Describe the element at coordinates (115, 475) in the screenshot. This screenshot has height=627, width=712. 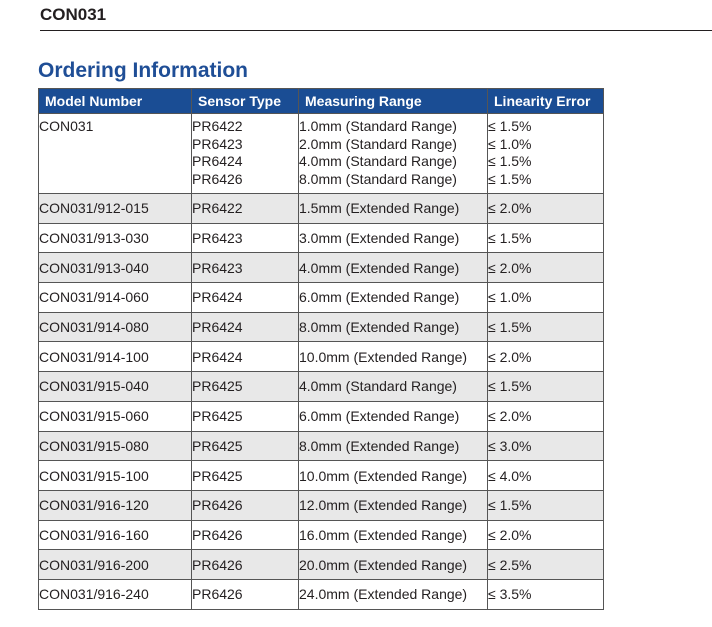
I see `cell-model: CON031/915-100` at that location.